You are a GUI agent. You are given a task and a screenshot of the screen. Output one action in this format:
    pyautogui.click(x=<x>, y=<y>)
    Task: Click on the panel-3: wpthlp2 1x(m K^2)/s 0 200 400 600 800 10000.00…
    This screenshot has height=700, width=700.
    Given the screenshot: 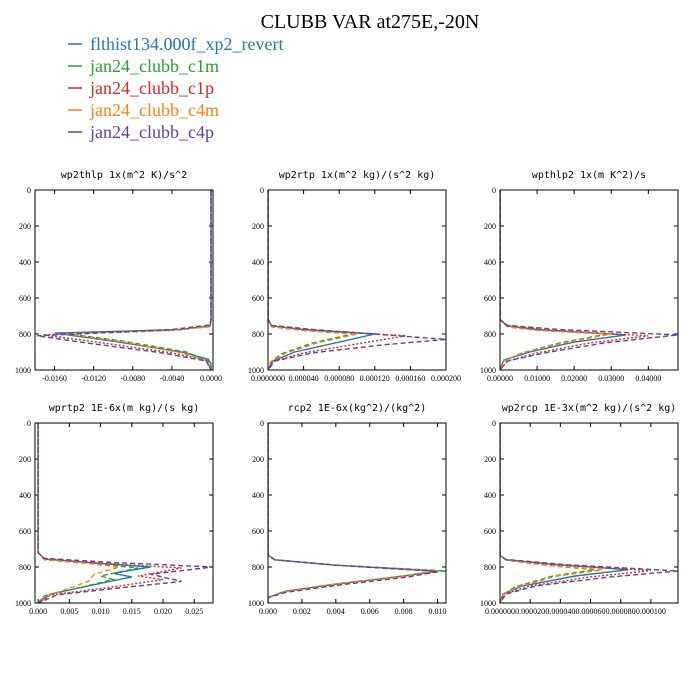 What is the action you would take?
    pyautogui.click(x=579, y=276)
    